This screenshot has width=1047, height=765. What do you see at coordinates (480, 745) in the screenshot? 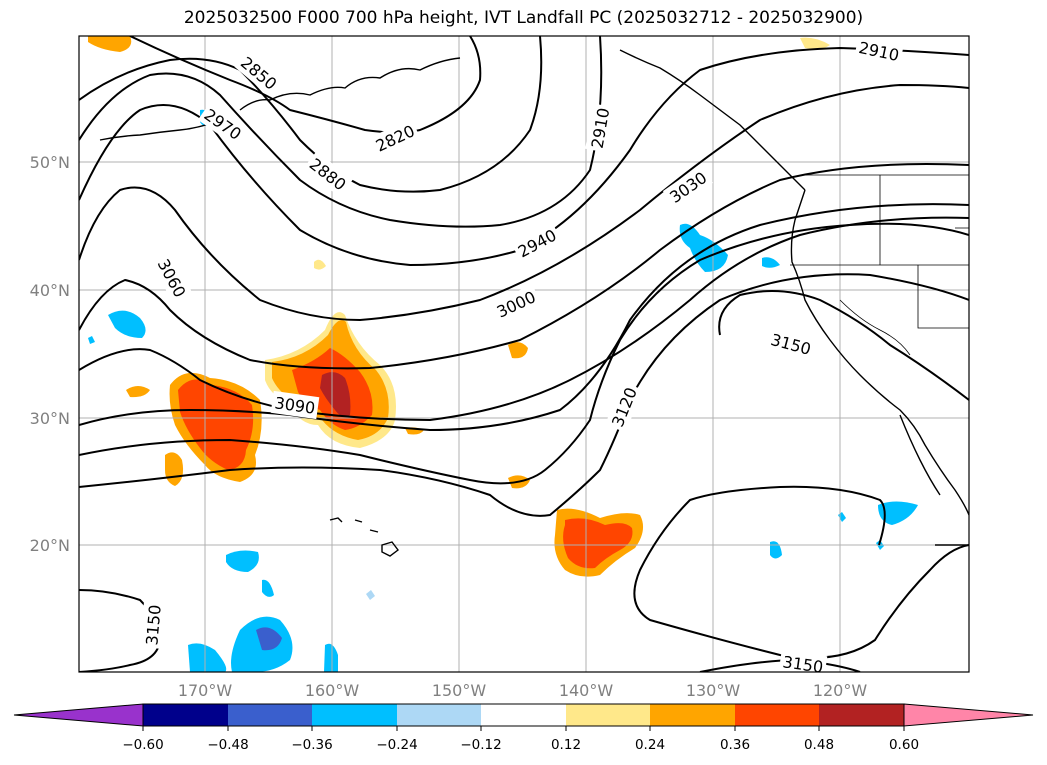
I see `colorbar-tick-label: −0.12` at bounding box center [480, 745].